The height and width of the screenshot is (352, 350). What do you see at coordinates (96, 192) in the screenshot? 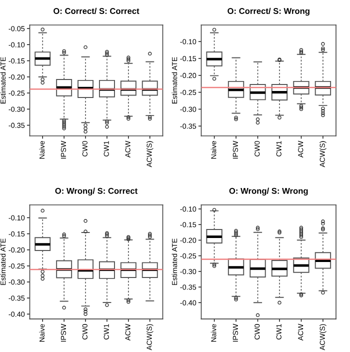
I see `chart-title: O: Wrong/ S: Correct` at bounding box center [96, 192].